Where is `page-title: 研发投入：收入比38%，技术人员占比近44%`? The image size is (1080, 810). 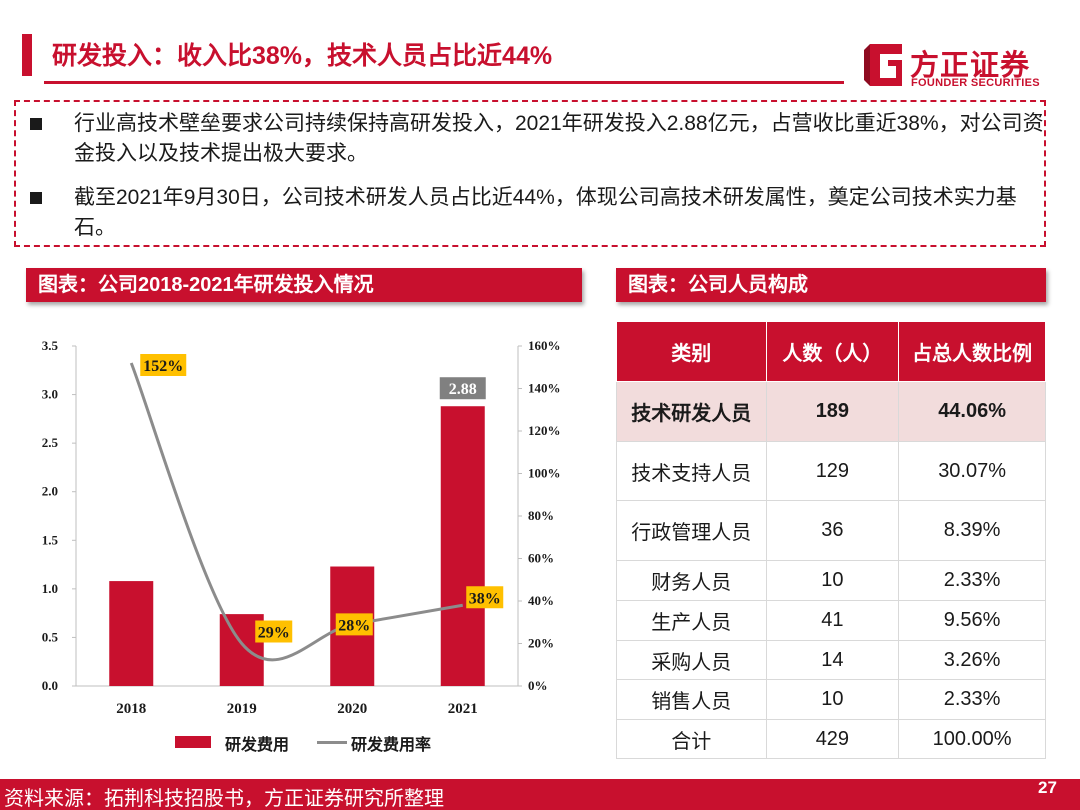 page-title: 研发投入：收入比38%，技术人员占比近44% is located at coordinates (302, 56).